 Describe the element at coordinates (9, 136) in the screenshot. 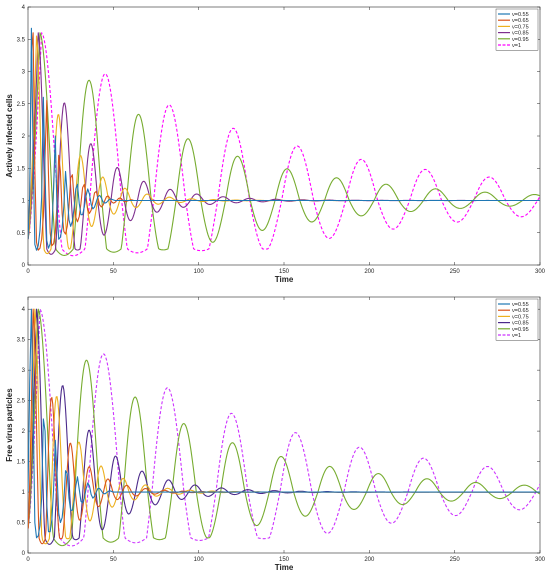

I see `y-axis-label: Actively infected cells` at that location.